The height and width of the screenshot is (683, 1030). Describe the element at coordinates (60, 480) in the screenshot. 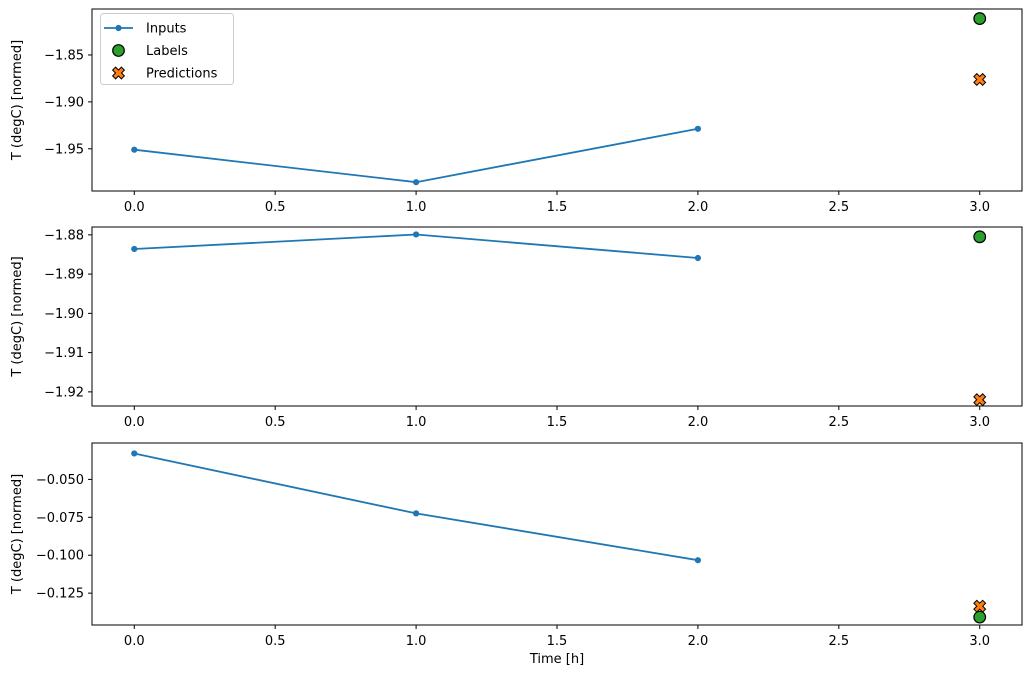

I see `y-tick-label: −0.050` at that location.